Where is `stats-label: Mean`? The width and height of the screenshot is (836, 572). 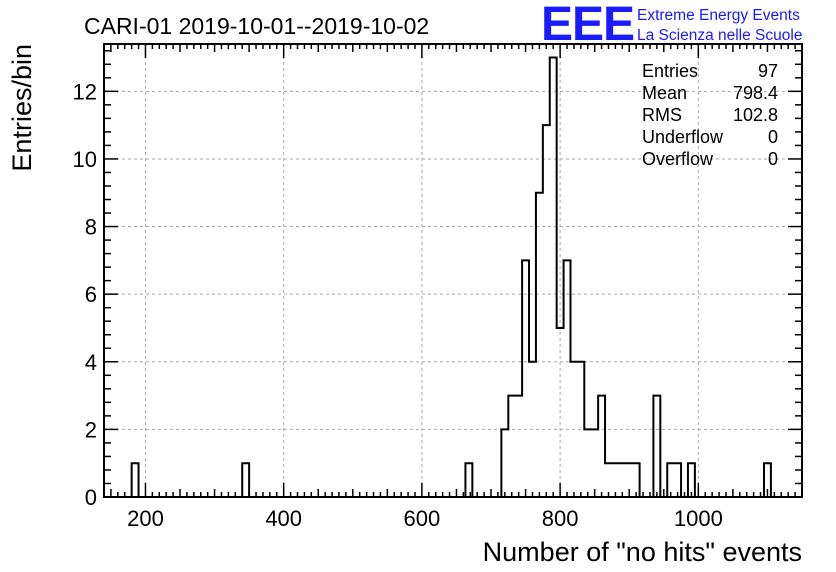 stats-label: Mean is located at coordinates (664, 93).